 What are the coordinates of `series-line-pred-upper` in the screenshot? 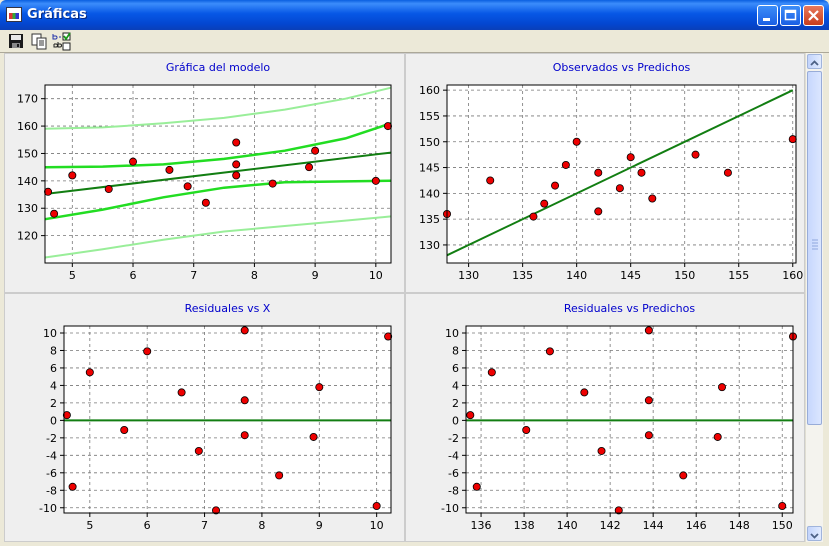 It's located at (218, 108).